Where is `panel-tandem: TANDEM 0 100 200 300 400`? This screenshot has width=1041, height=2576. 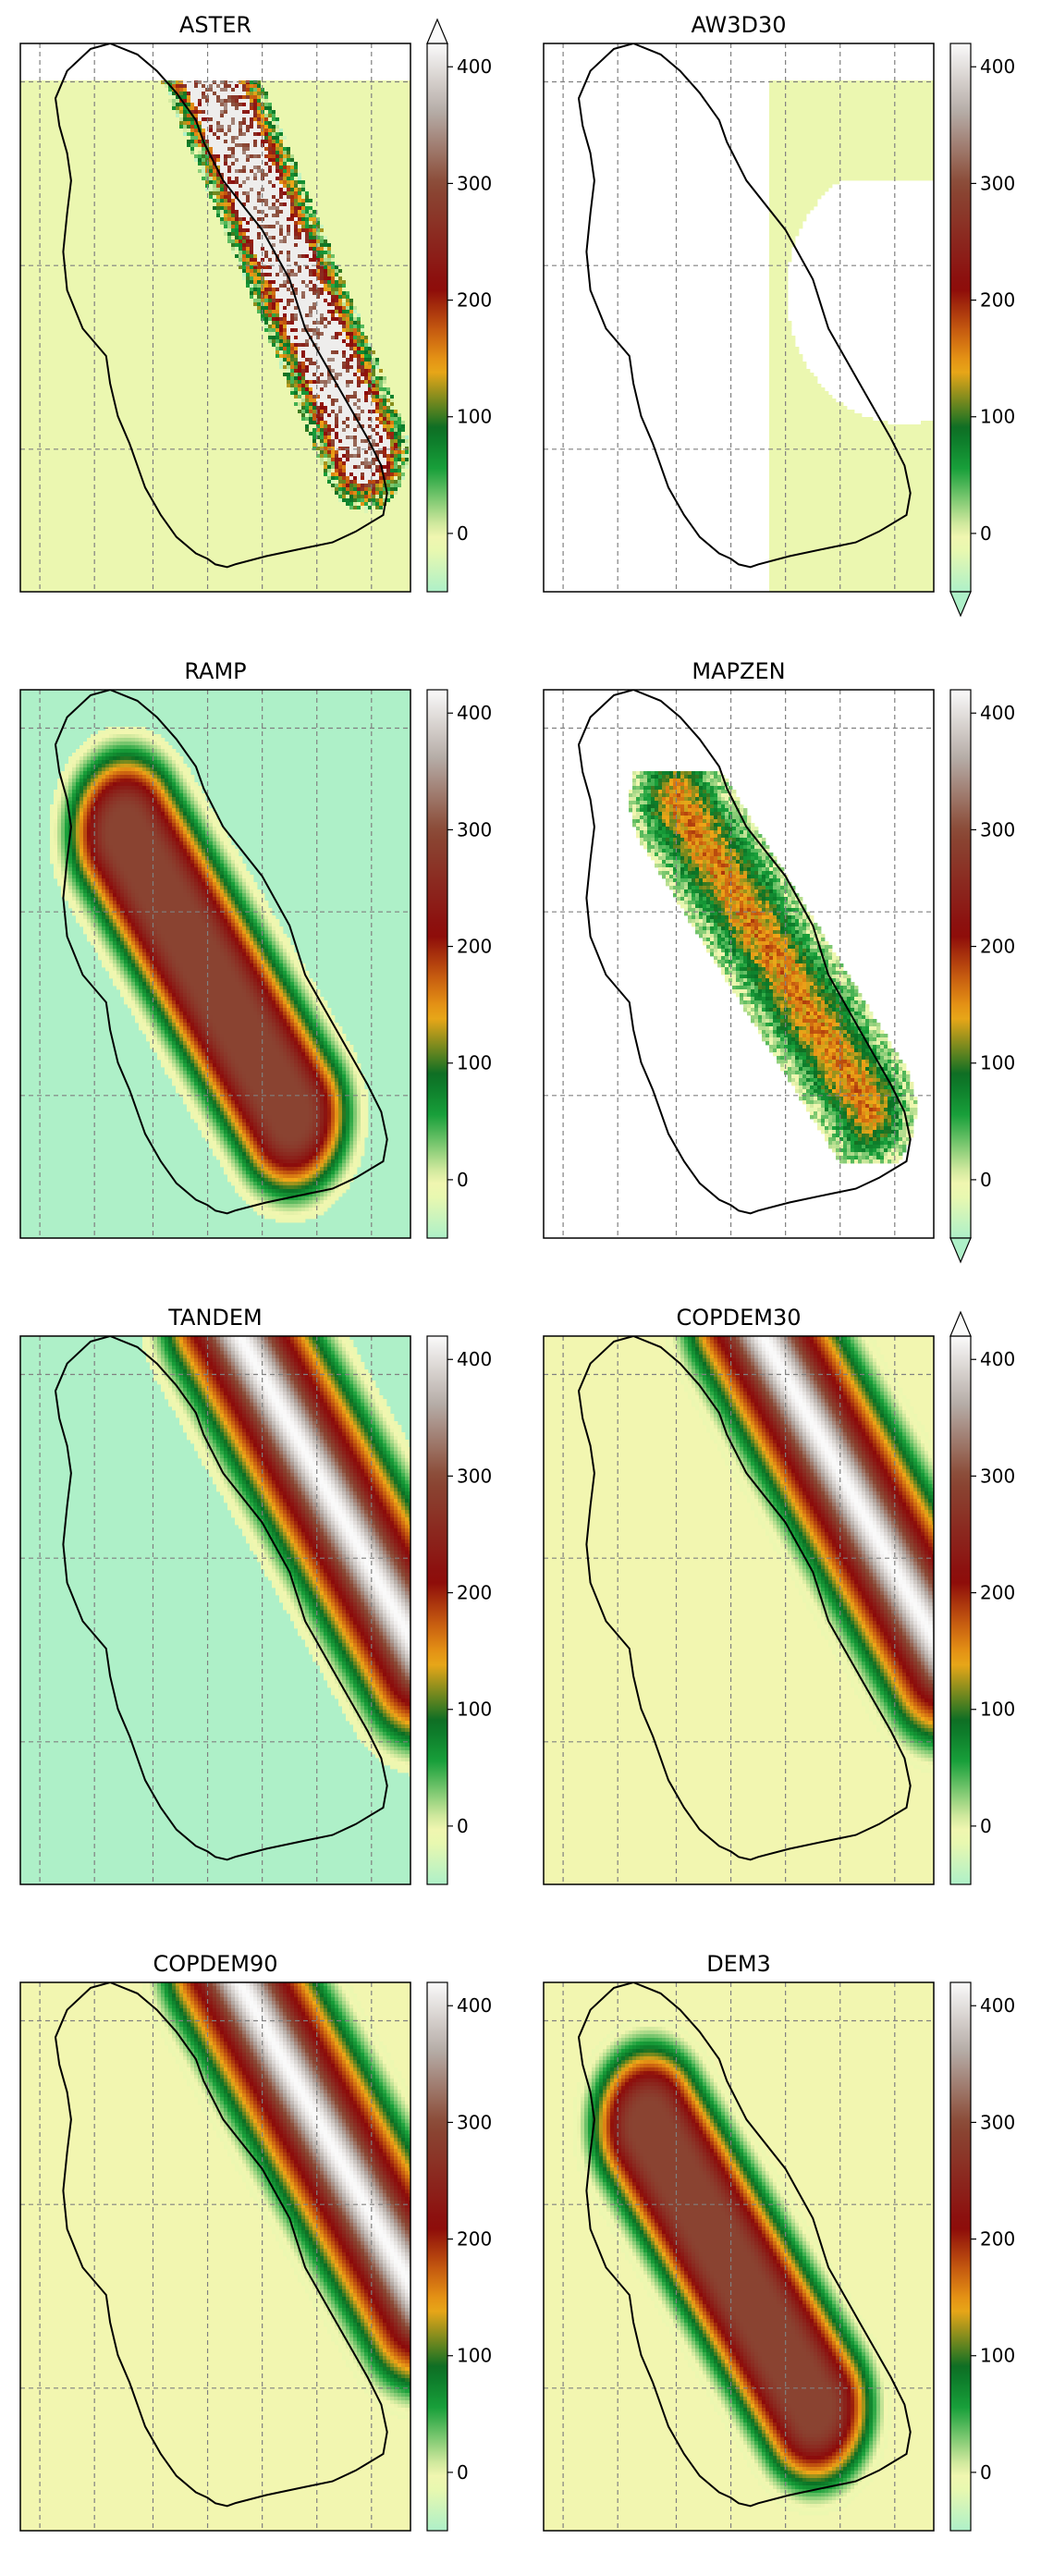
panel-tandem: TANDEM 0 100 200 300 400 is located at coordinates (256, 1595).